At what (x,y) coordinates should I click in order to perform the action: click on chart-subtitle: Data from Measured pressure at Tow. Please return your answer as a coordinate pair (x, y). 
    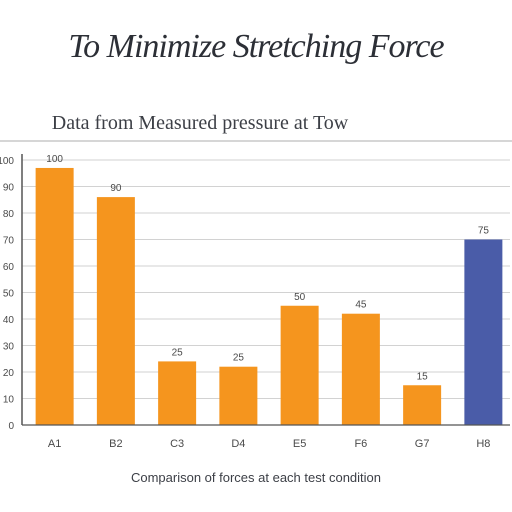
    Looking at the image, I should click on (200, 123).